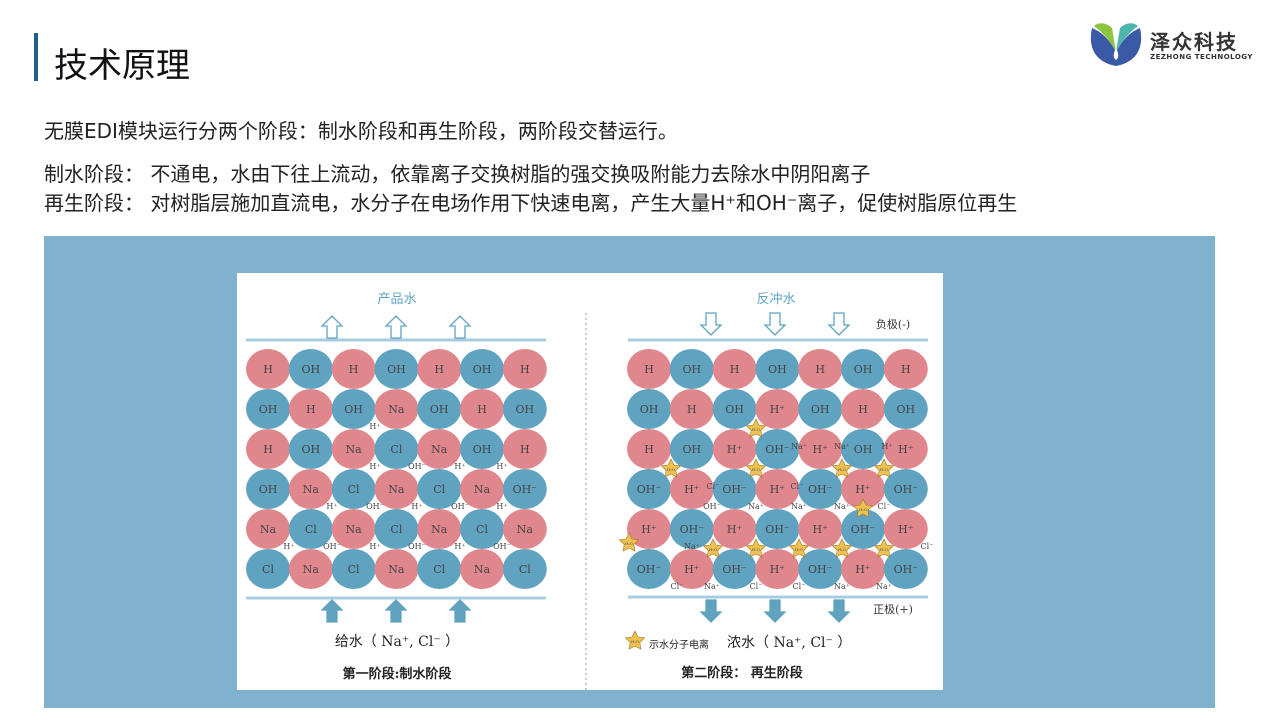 This screenshot has width=1280, height=720. I want to click on left-bead-label: OH⁻, so click(525, 489).